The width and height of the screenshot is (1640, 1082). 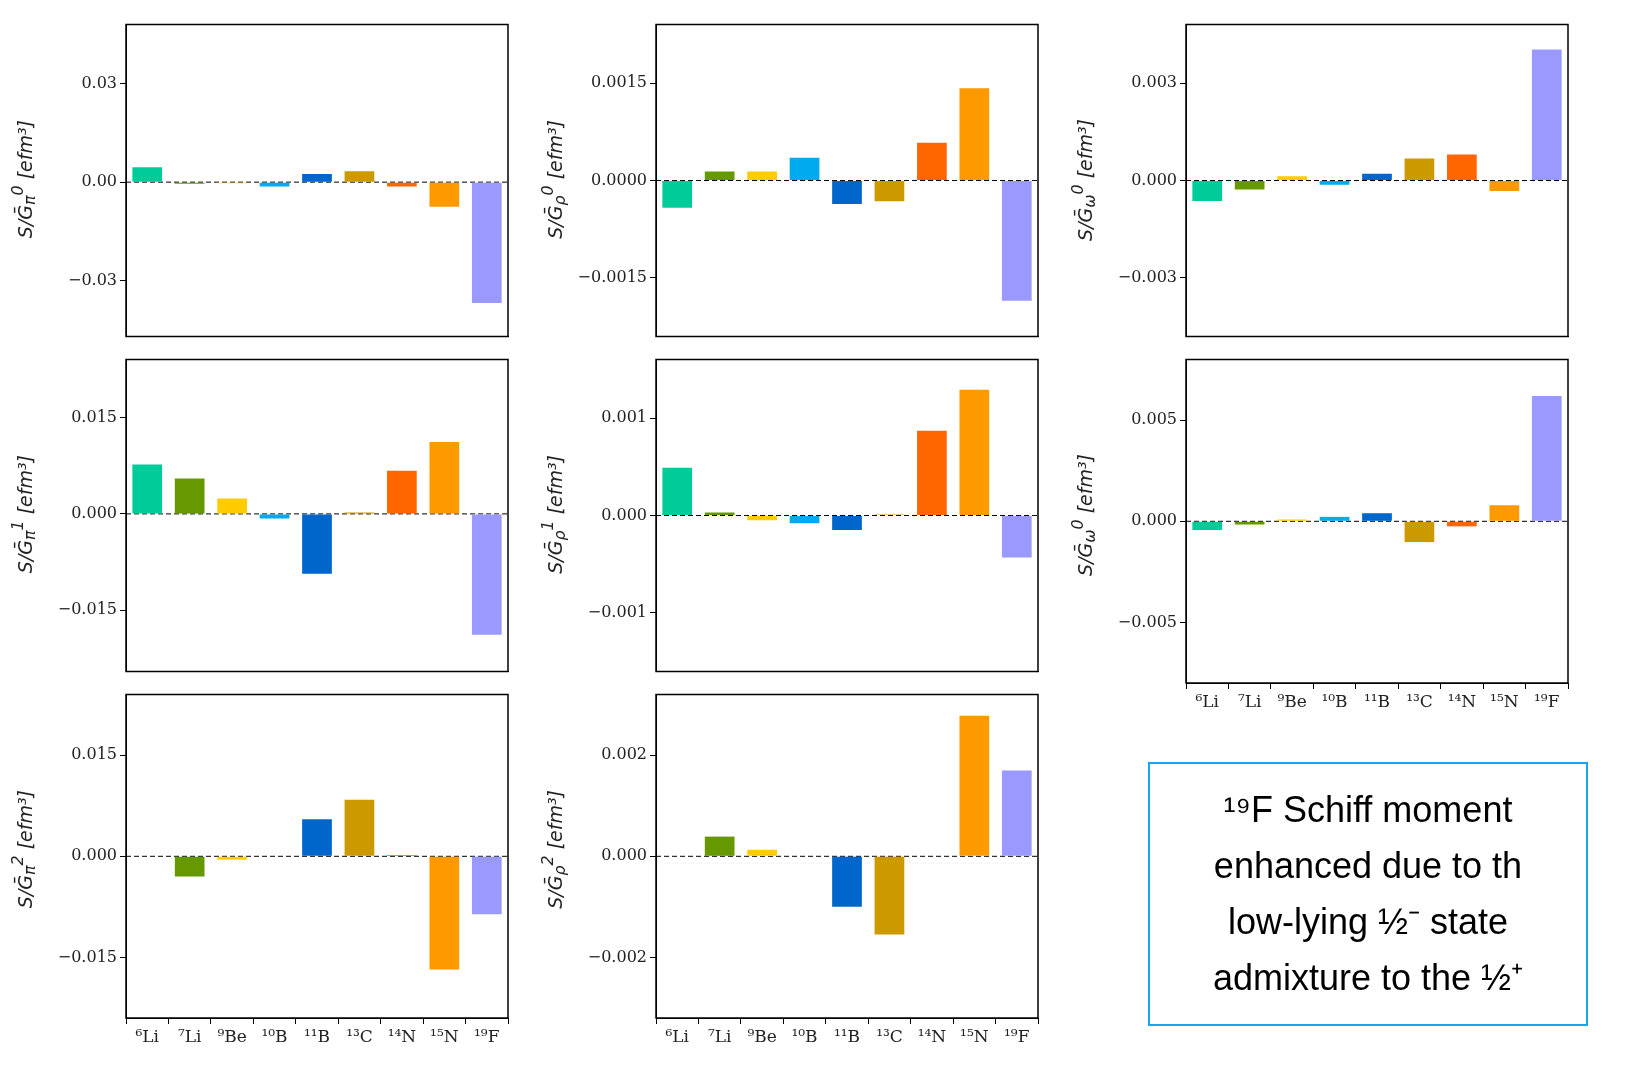 I want to click on text: admixture to the ½⁺, so click(x=1368, y=978).